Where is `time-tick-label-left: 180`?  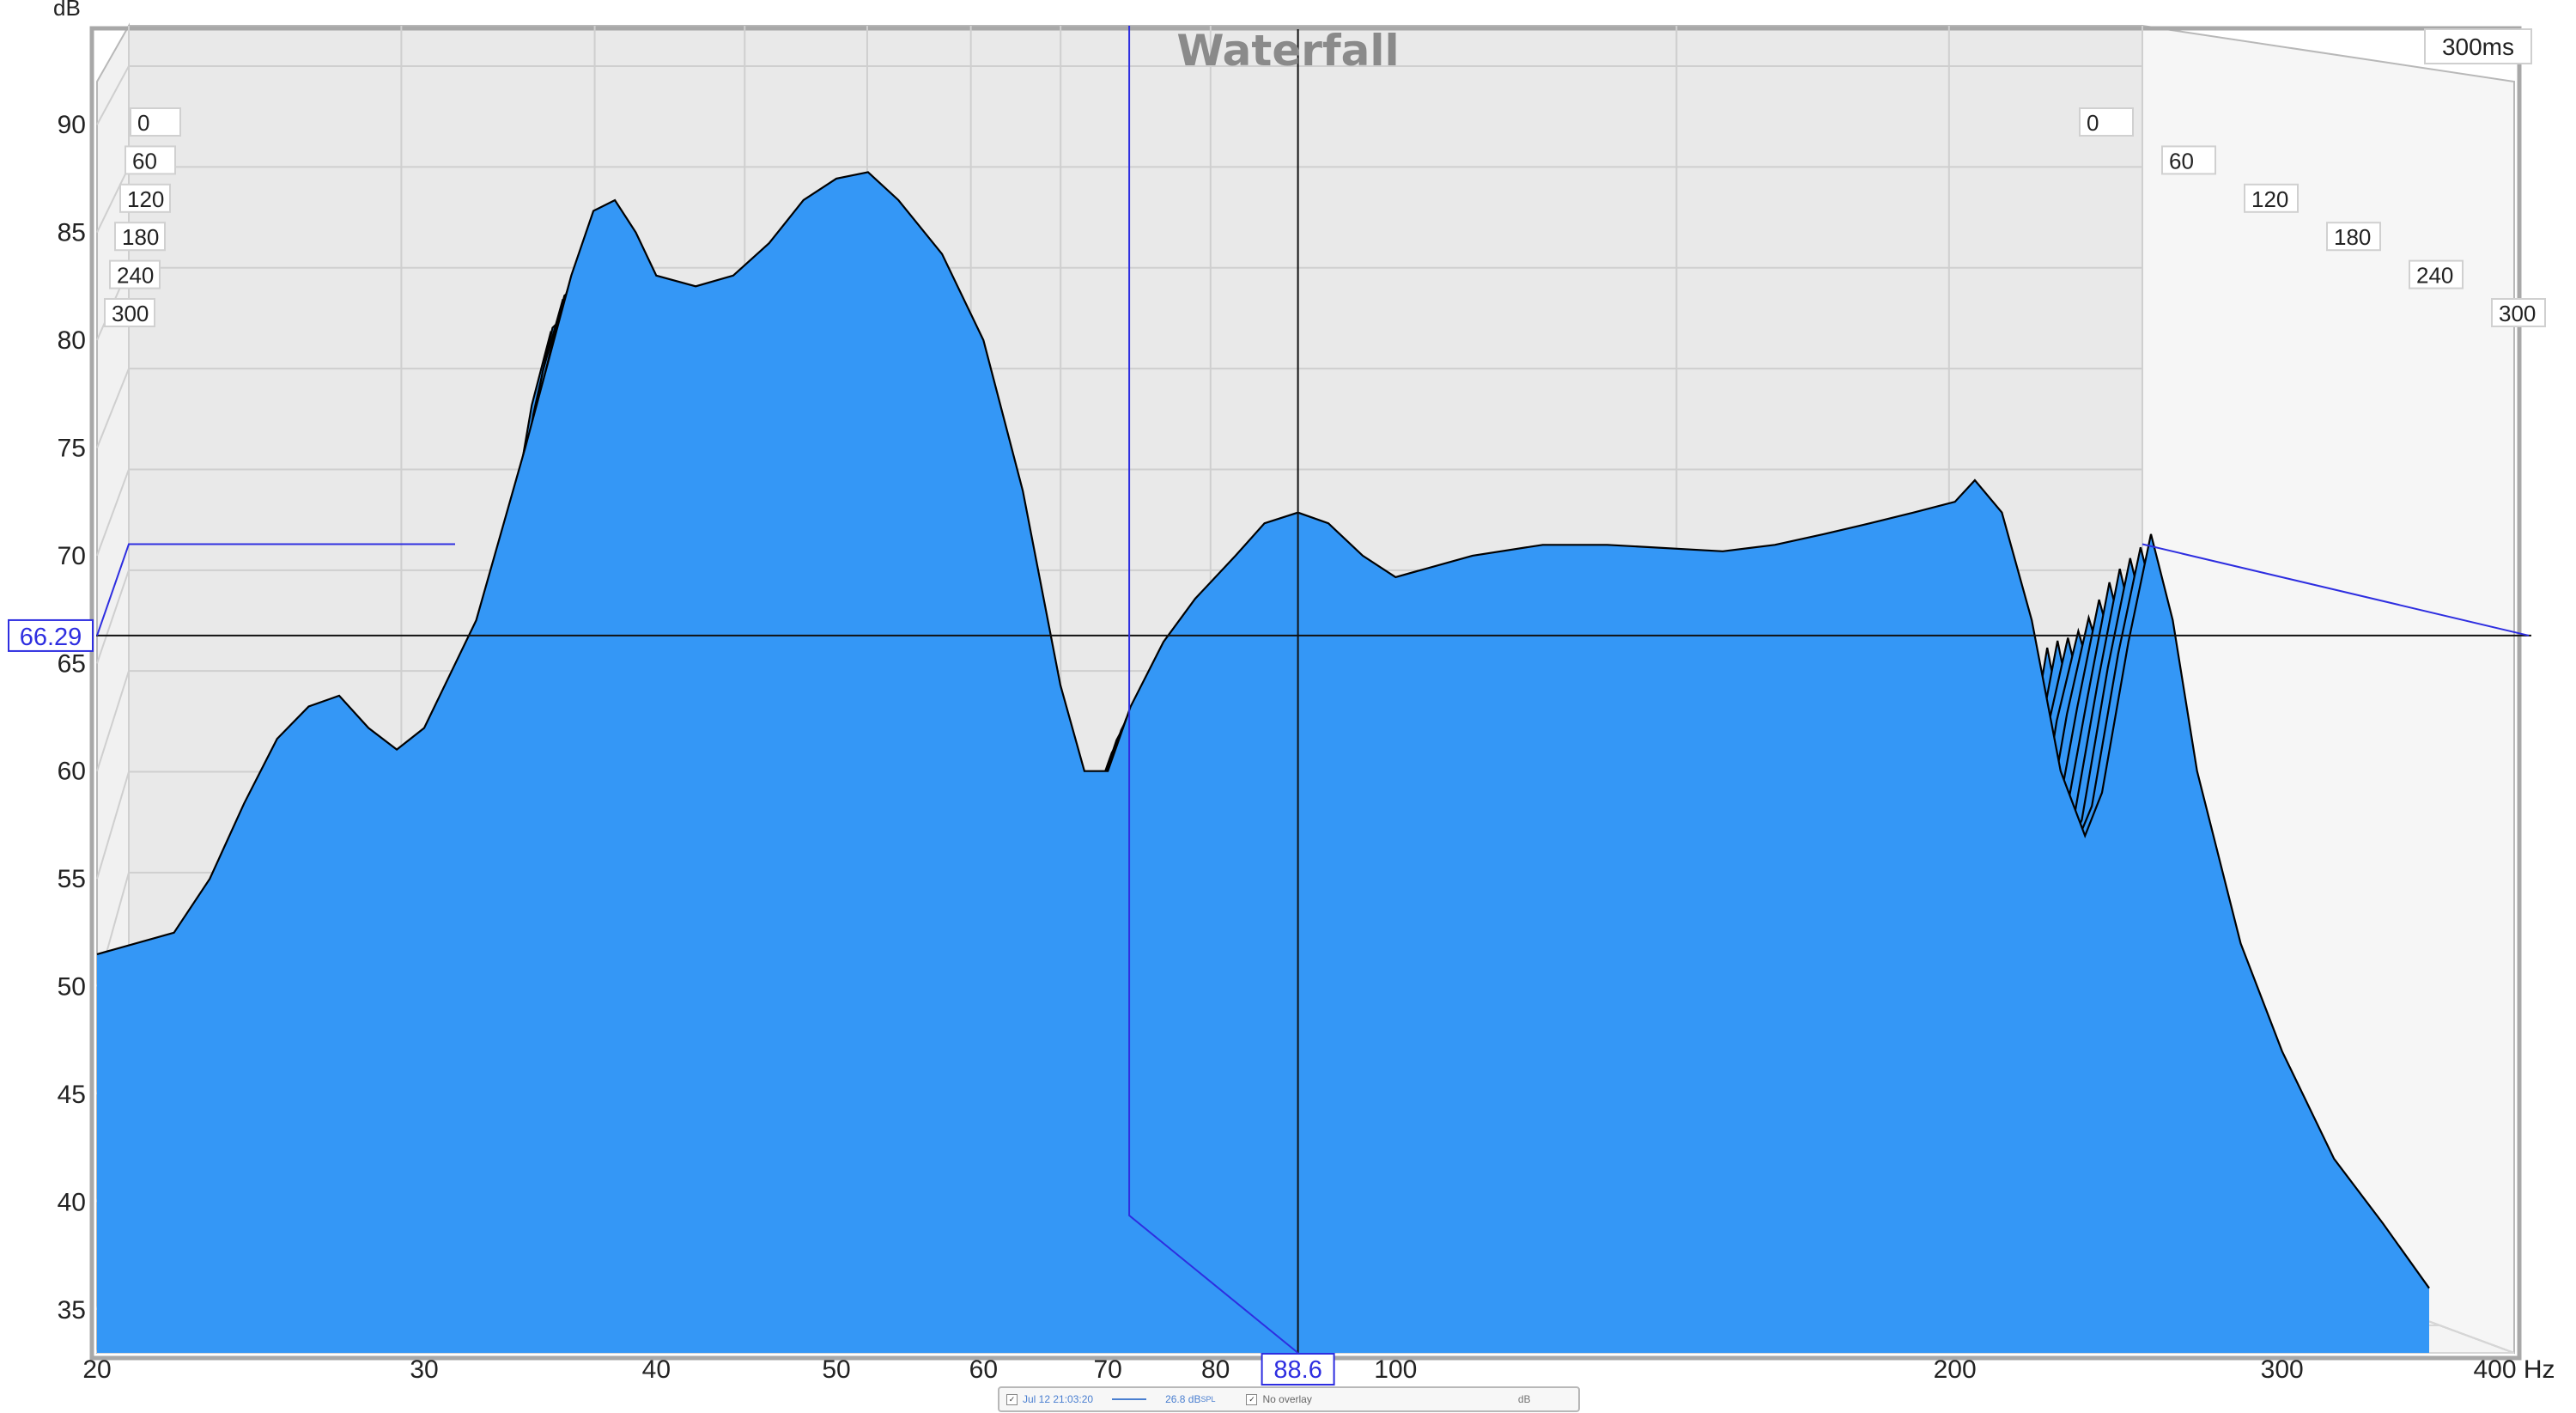 time-tick-label-left: 180 is located at coordinates (140, 237).